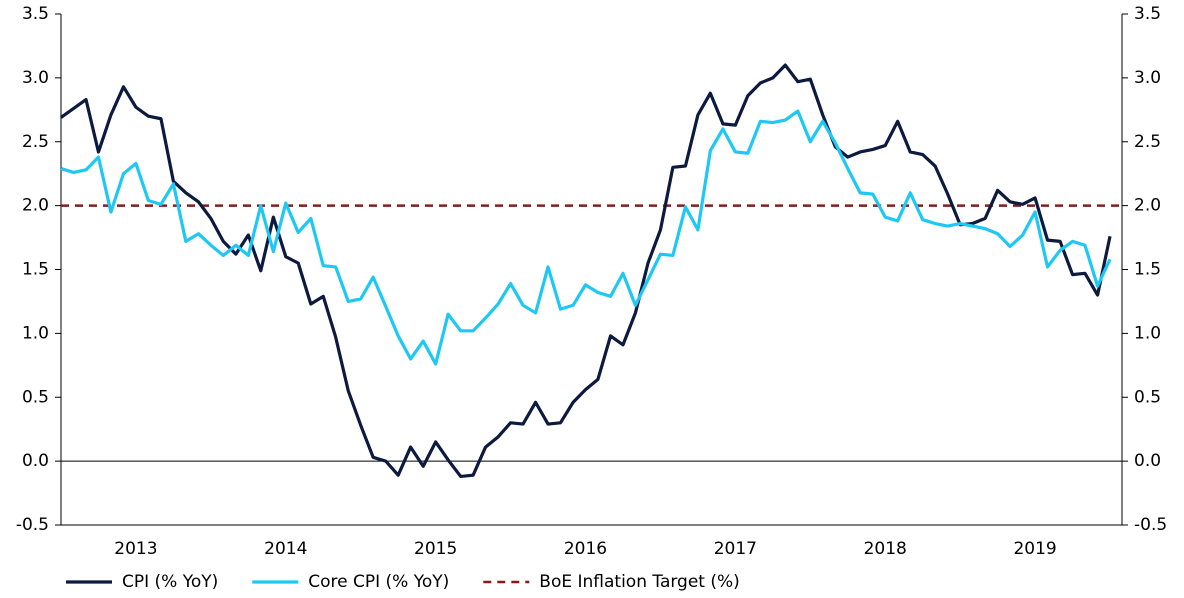  Describe the element at coordinates (35, 333) in the screenshot. I see `y-tick-label: 1.0` at that location.